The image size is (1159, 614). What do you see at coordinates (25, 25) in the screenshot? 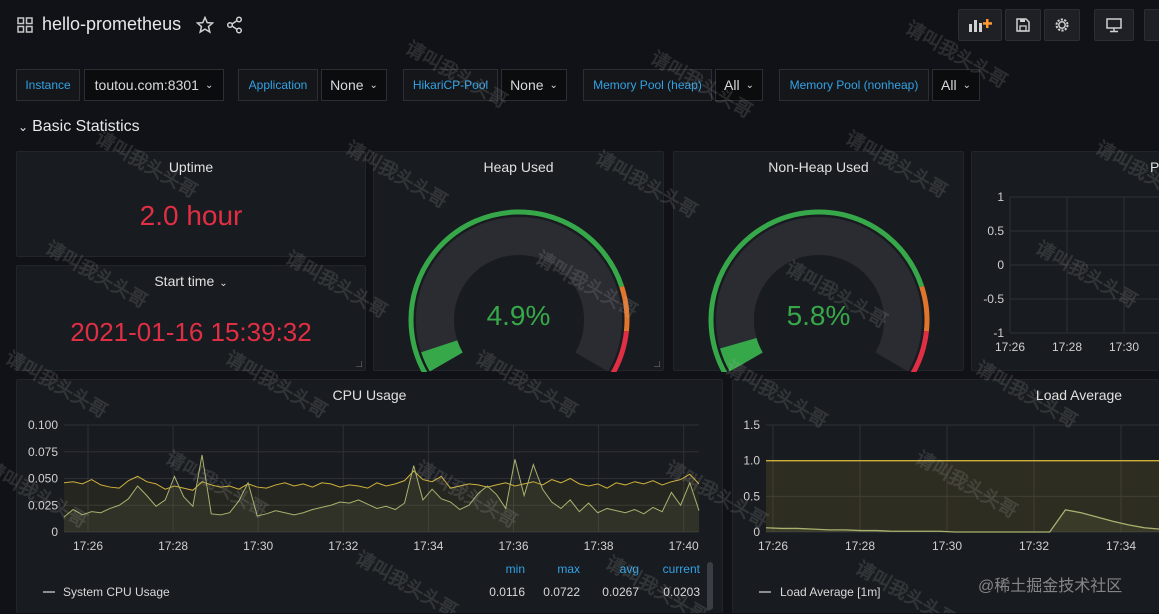
I see `dashboard-grid-icon` at bounding box center [25, 25].